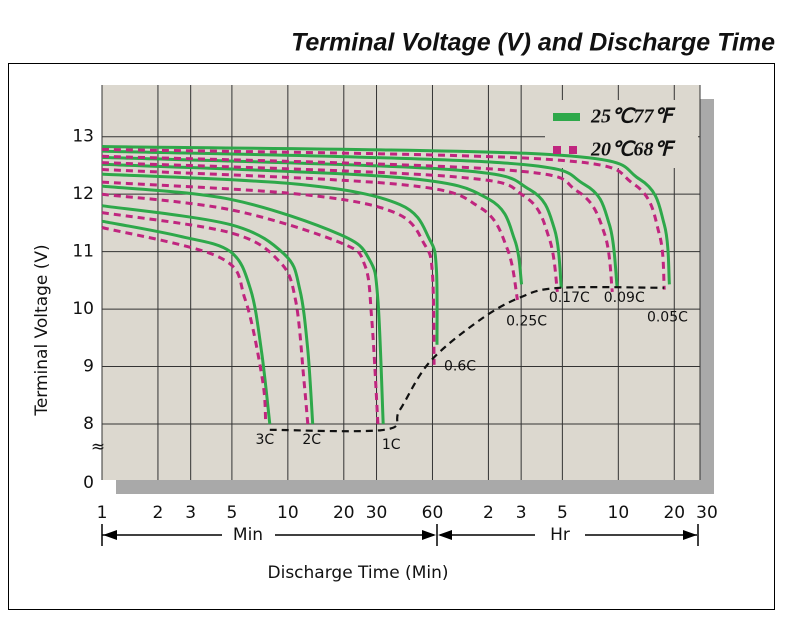 This screenshot has width=790, height=620. What do you see at coordinates (632, 150) in the screenshot?
I see `legend-label: 20℃68℉` at bounding box center [632, 150].